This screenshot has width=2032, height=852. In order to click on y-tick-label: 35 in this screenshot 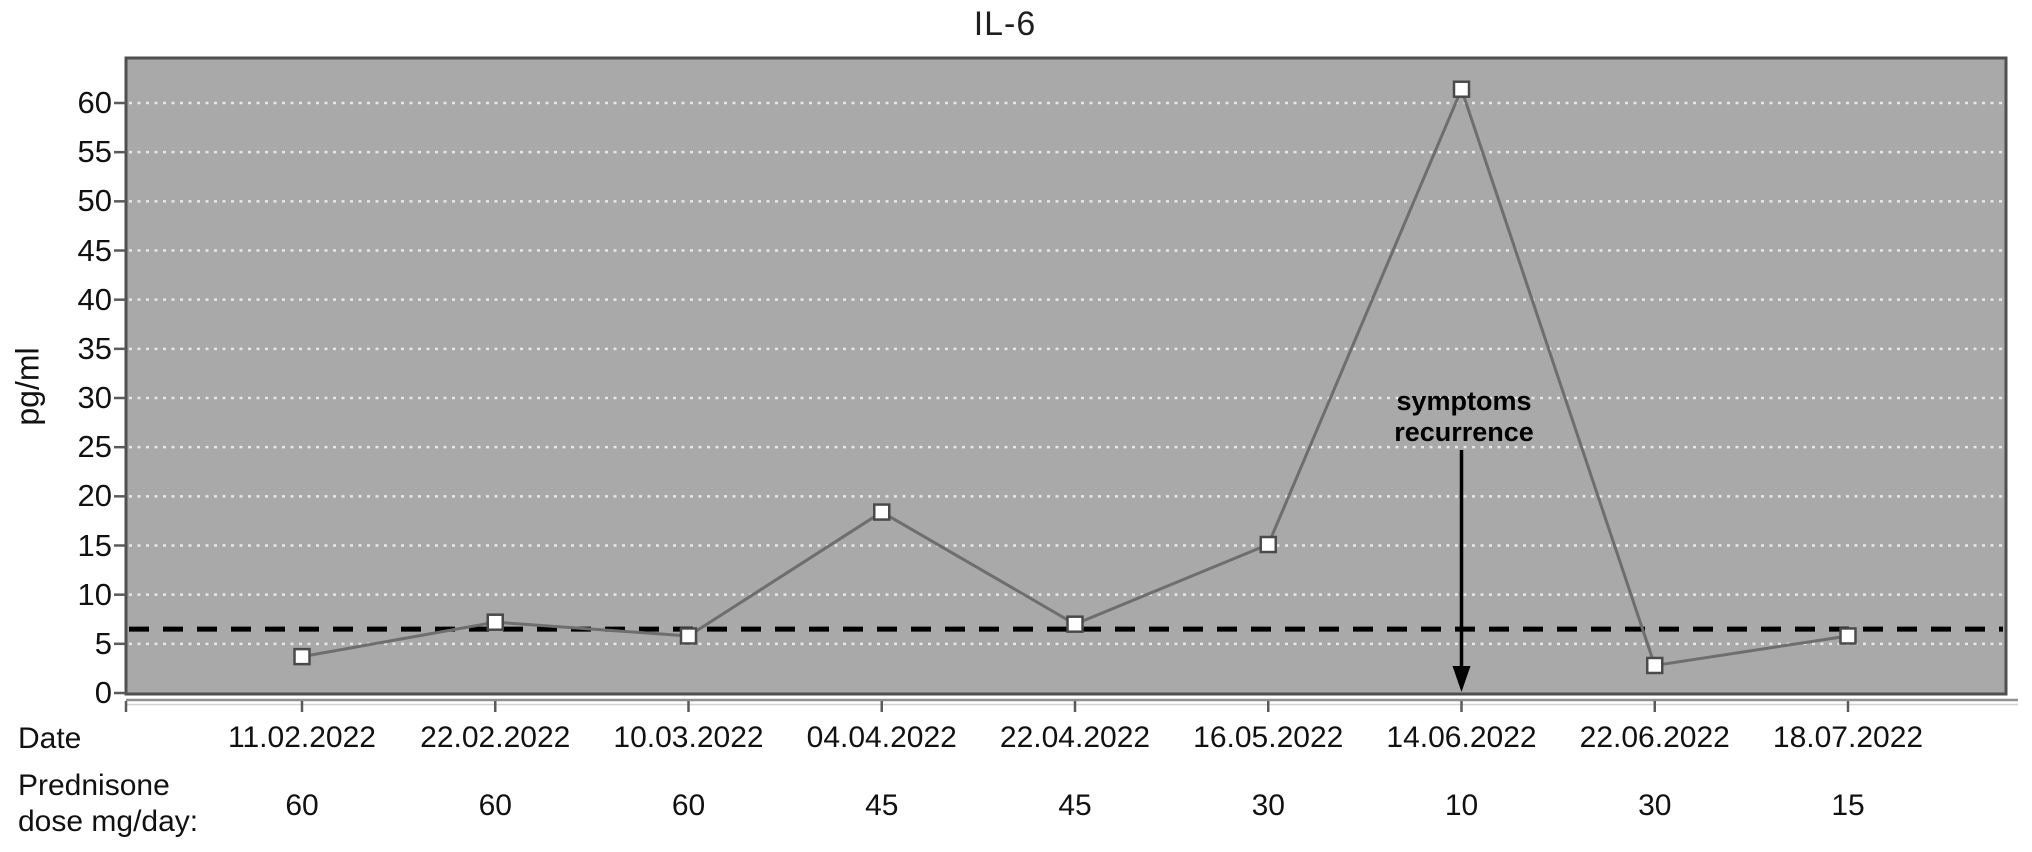, I will do `click(94, 348)`.